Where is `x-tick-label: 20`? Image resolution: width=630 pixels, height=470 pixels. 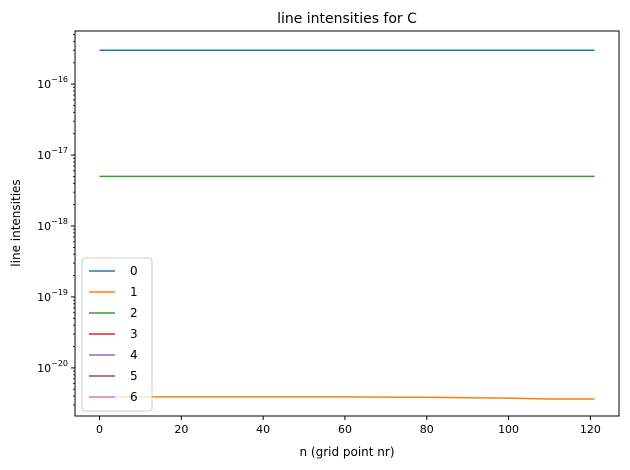 x-tick-label: 20 is located at coordinates (181, 429).